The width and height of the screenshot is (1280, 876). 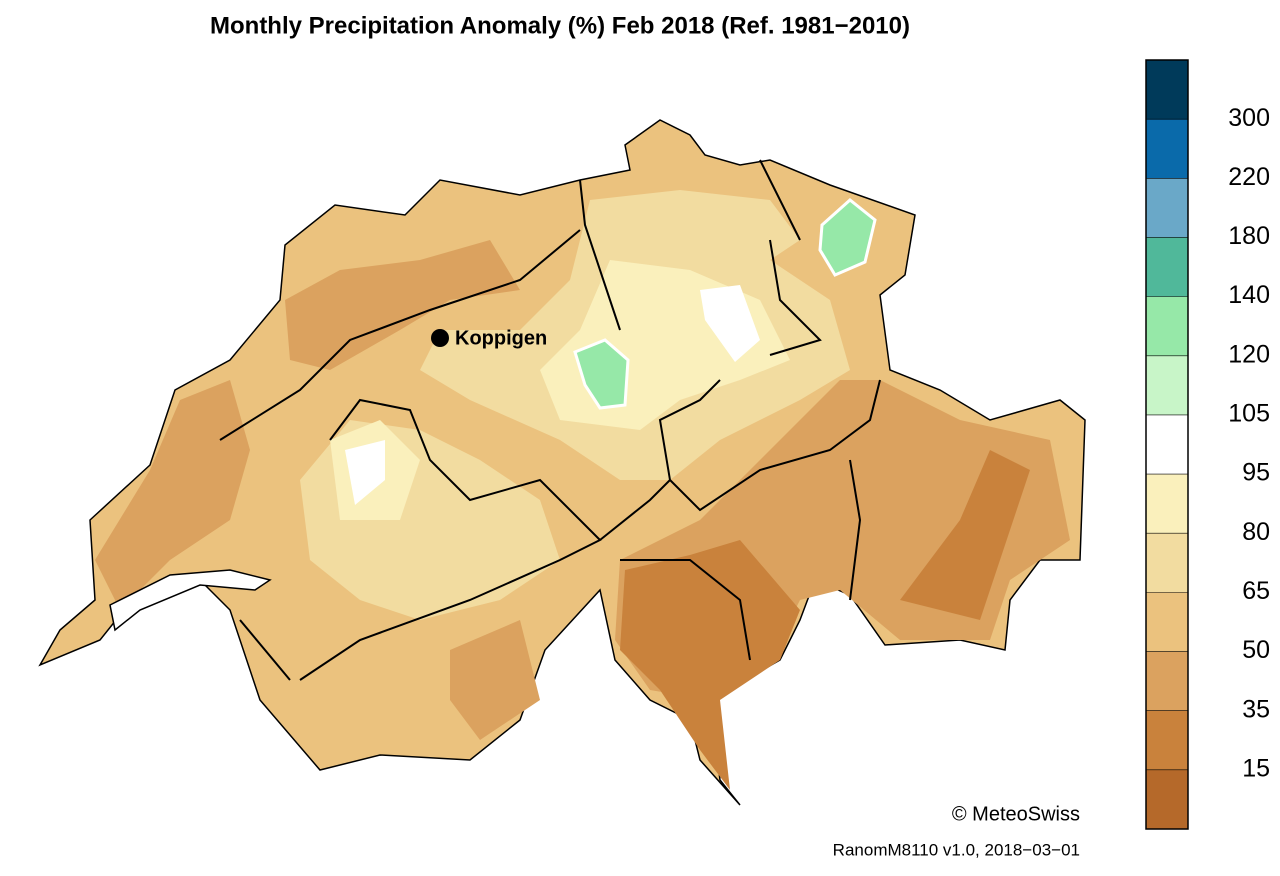 I want to click on very-dry-region, so click(x=825, y=620).